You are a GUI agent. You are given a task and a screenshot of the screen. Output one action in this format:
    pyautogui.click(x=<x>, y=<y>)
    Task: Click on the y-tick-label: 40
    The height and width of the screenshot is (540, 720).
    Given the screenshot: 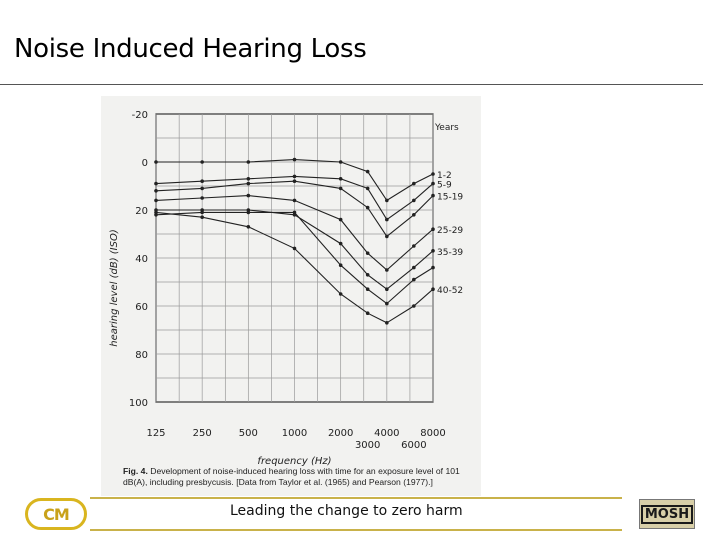 What is the action you would take?
    pyautogui.click(x=141, y=259)
    